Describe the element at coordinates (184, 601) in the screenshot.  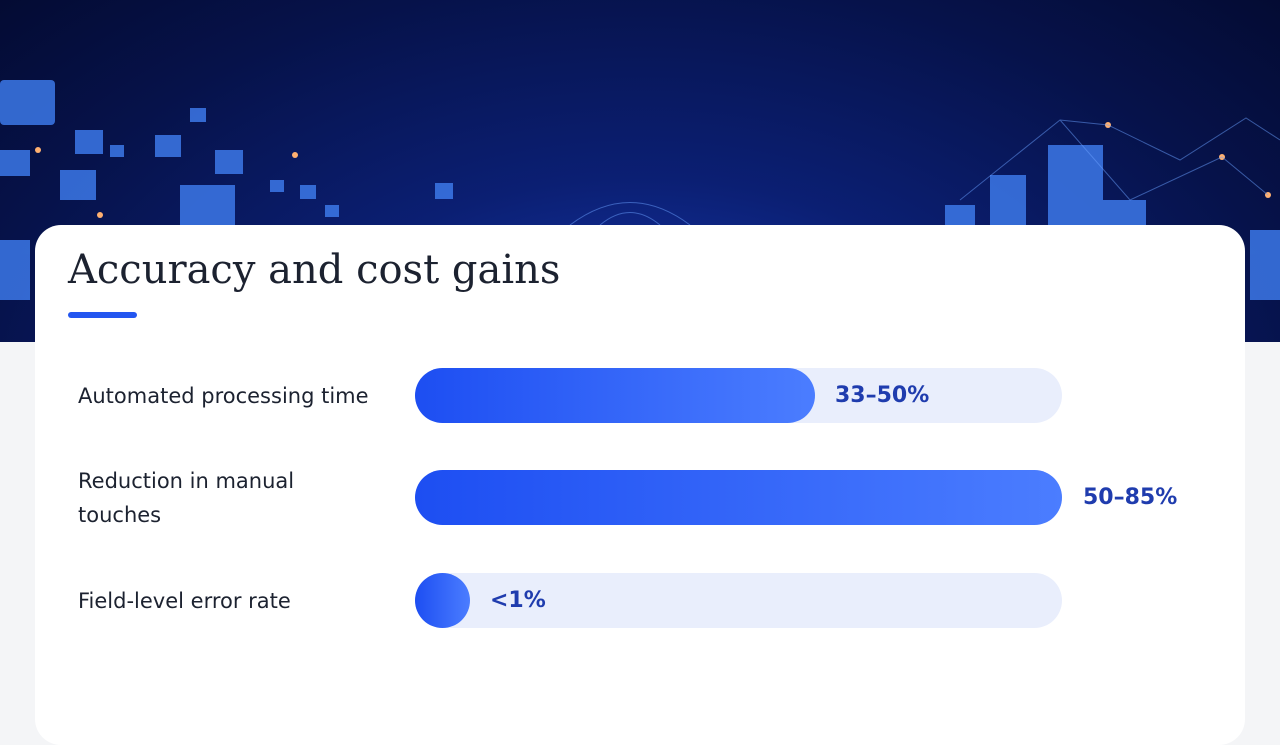
I see `metric-label: Field-level error rate` at that location.